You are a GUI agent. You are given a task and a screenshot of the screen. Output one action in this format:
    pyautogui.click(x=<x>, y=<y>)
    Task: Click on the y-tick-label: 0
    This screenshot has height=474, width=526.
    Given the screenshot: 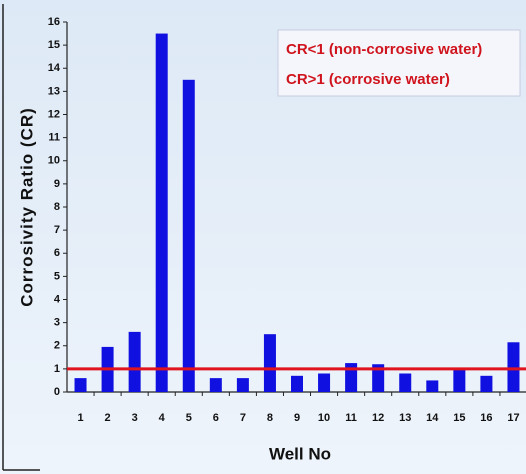 What is the action you would take?
    pyautogui.click(x=57, y=392)
    